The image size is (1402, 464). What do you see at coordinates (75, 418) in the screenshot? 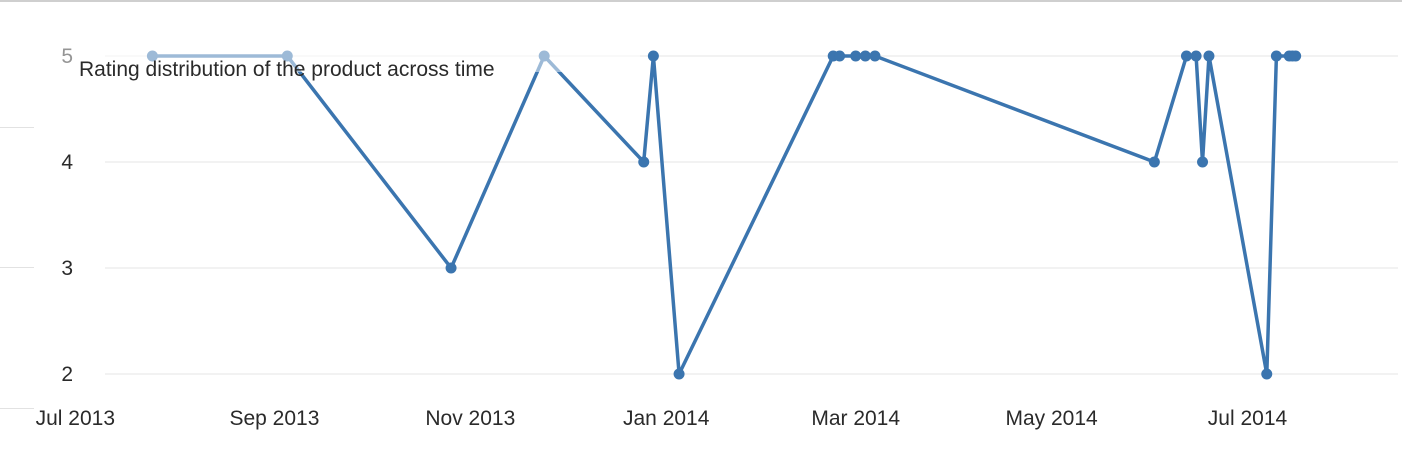
I see `x-tick-label: Jul 2013` at bounding box center [75, 418].